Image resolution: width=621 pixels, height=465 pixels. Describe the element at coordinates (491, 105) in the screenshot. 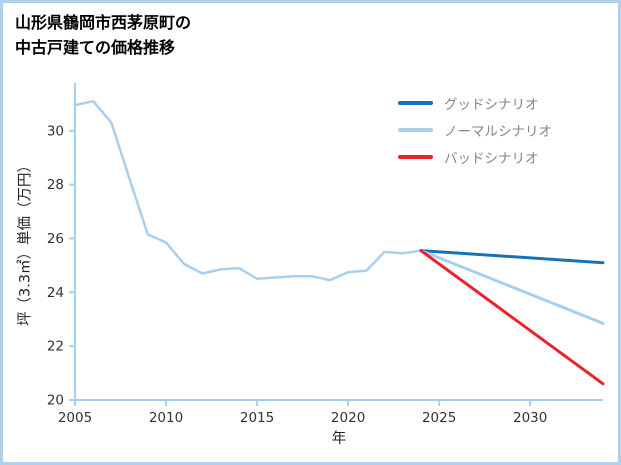

I see `legend-label-good-scenario: グッドシナリオ` at that location.